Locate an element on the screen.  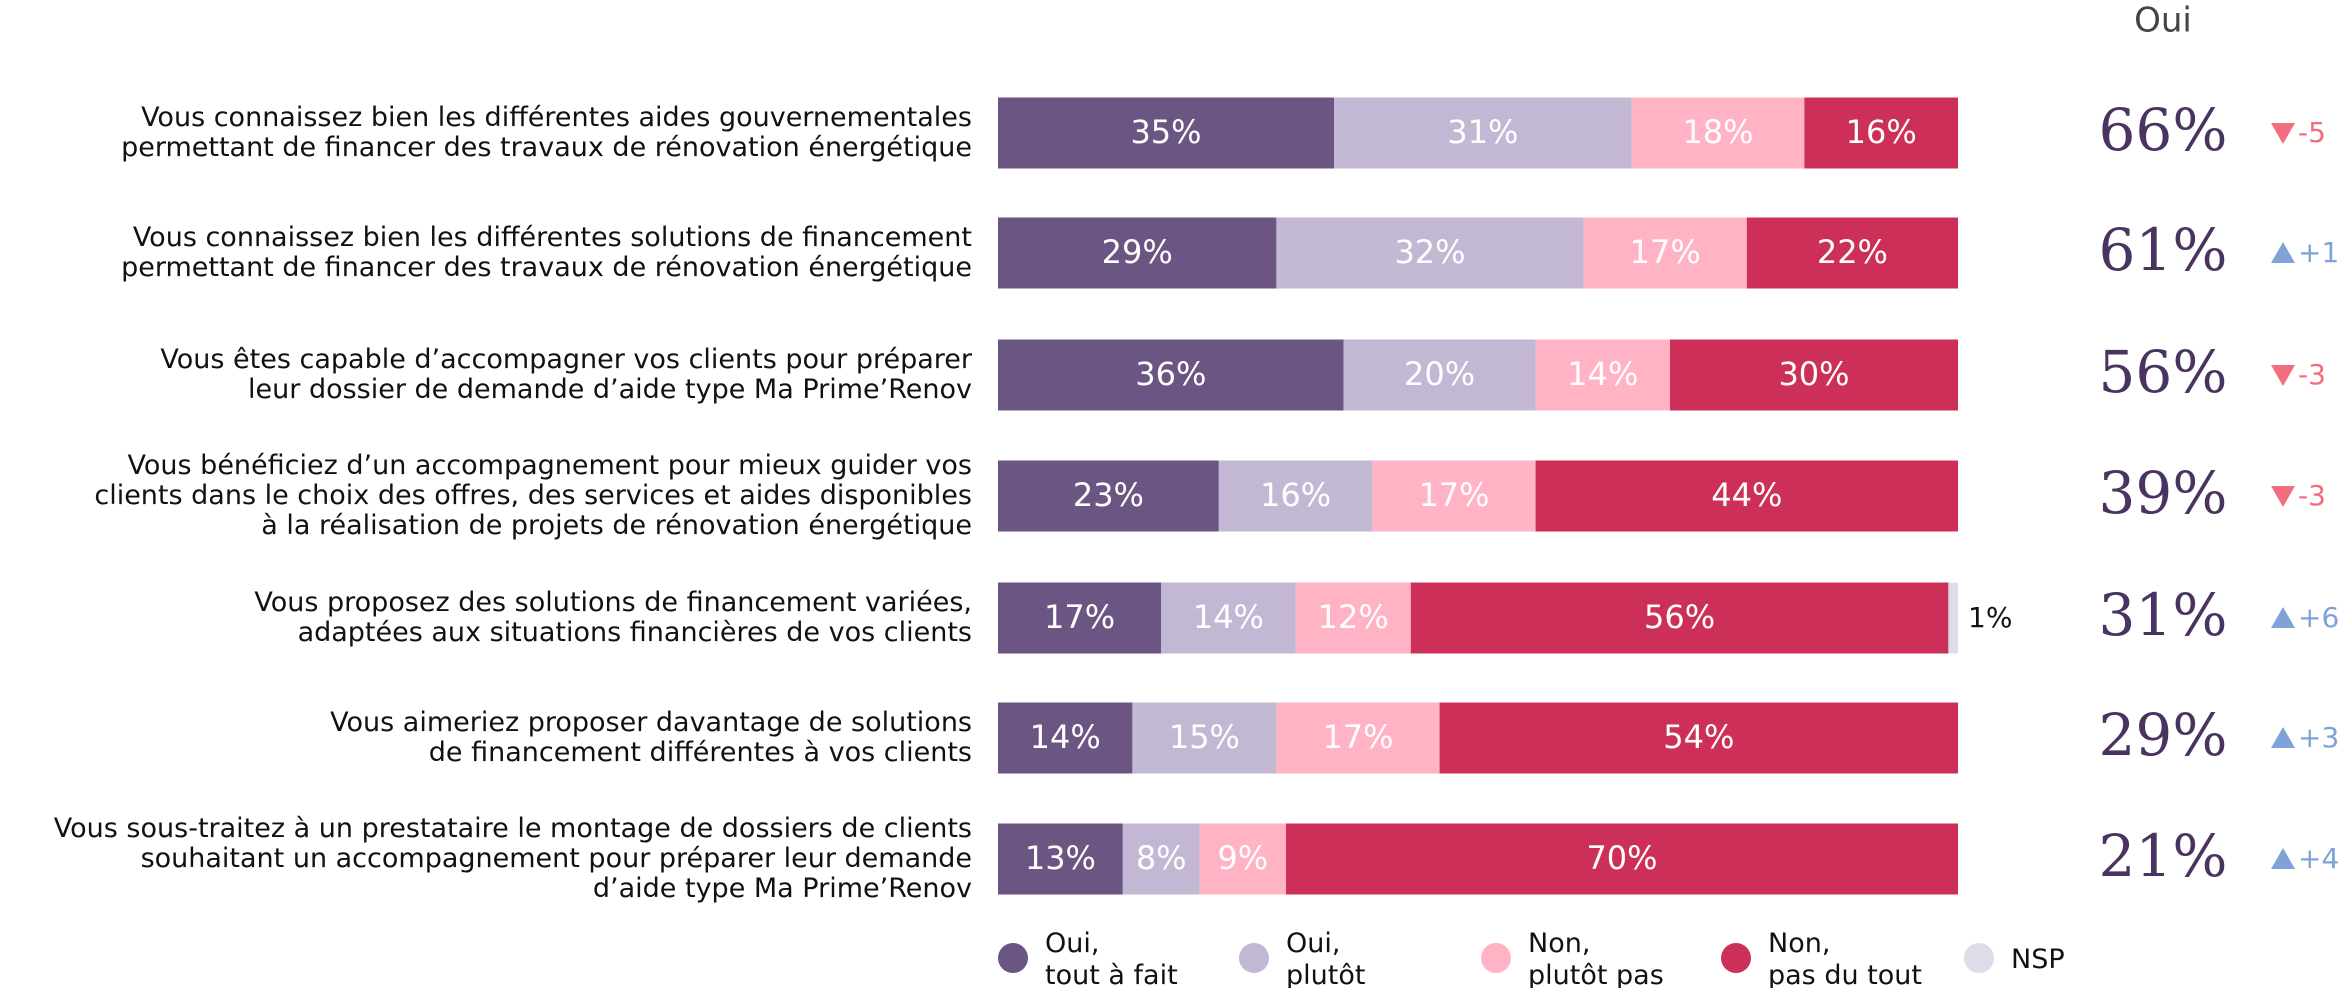
change-label: -5 is located at coordinates (2312, 132).